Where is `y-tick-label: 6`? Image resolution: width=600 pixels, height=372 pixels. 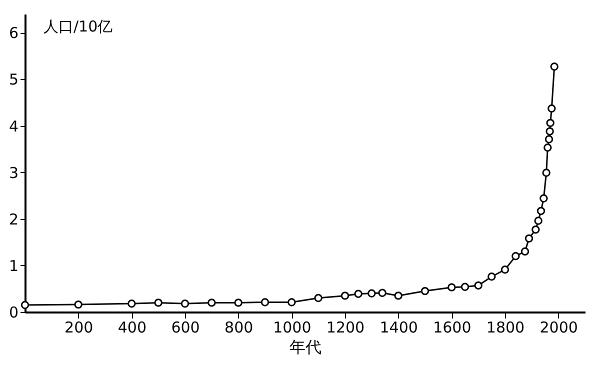
y-tick-label: 6 is located at coordinates (13, 33).